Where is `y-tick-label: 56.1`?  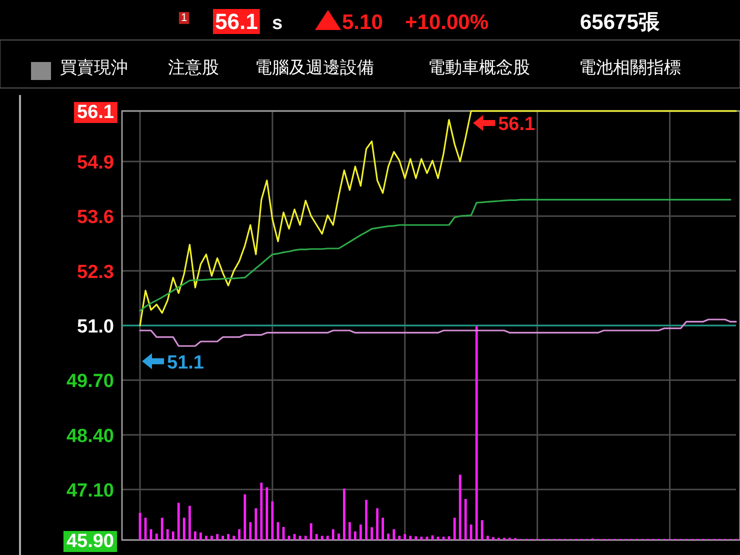
y-tick-label: 56.1 is located at coordinates (95, 112).